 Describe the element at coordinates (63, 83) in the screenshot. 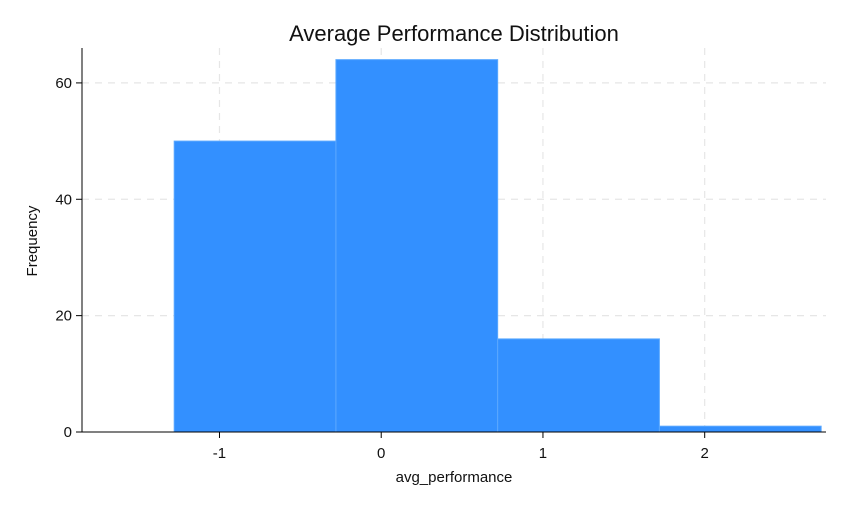

I see `y-tick-label: 60` at that location.